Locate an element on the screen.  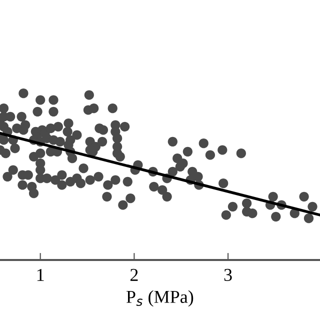
x-tick-label: 3 is located at coordinates (228, 275).